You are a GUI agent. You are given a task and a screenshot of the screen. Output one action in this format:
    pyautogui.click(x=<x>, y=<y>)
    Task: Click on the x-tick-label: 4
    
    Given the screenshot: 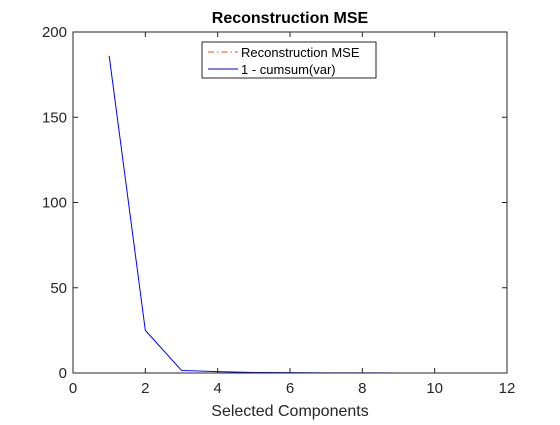 What is the action you would take?
    pyautogui.click(x=217, y=388)
    